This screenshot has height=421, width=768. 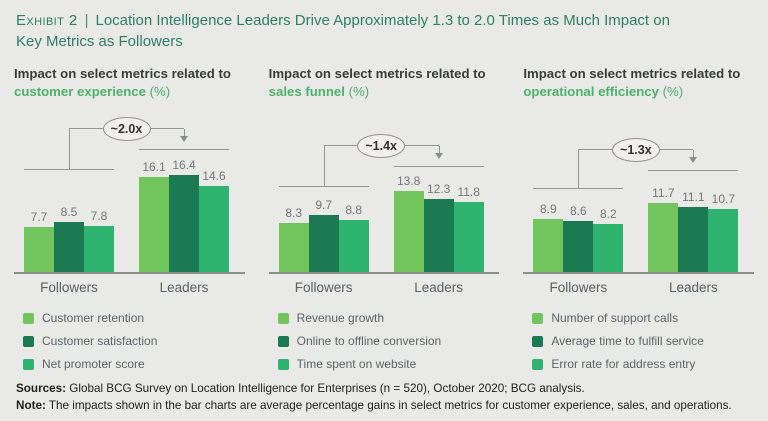 What do you see at coordinates (154, 216) in the screenshot?
I see `bar-customer-retention: 16.1` at bounding box center [154, 216].